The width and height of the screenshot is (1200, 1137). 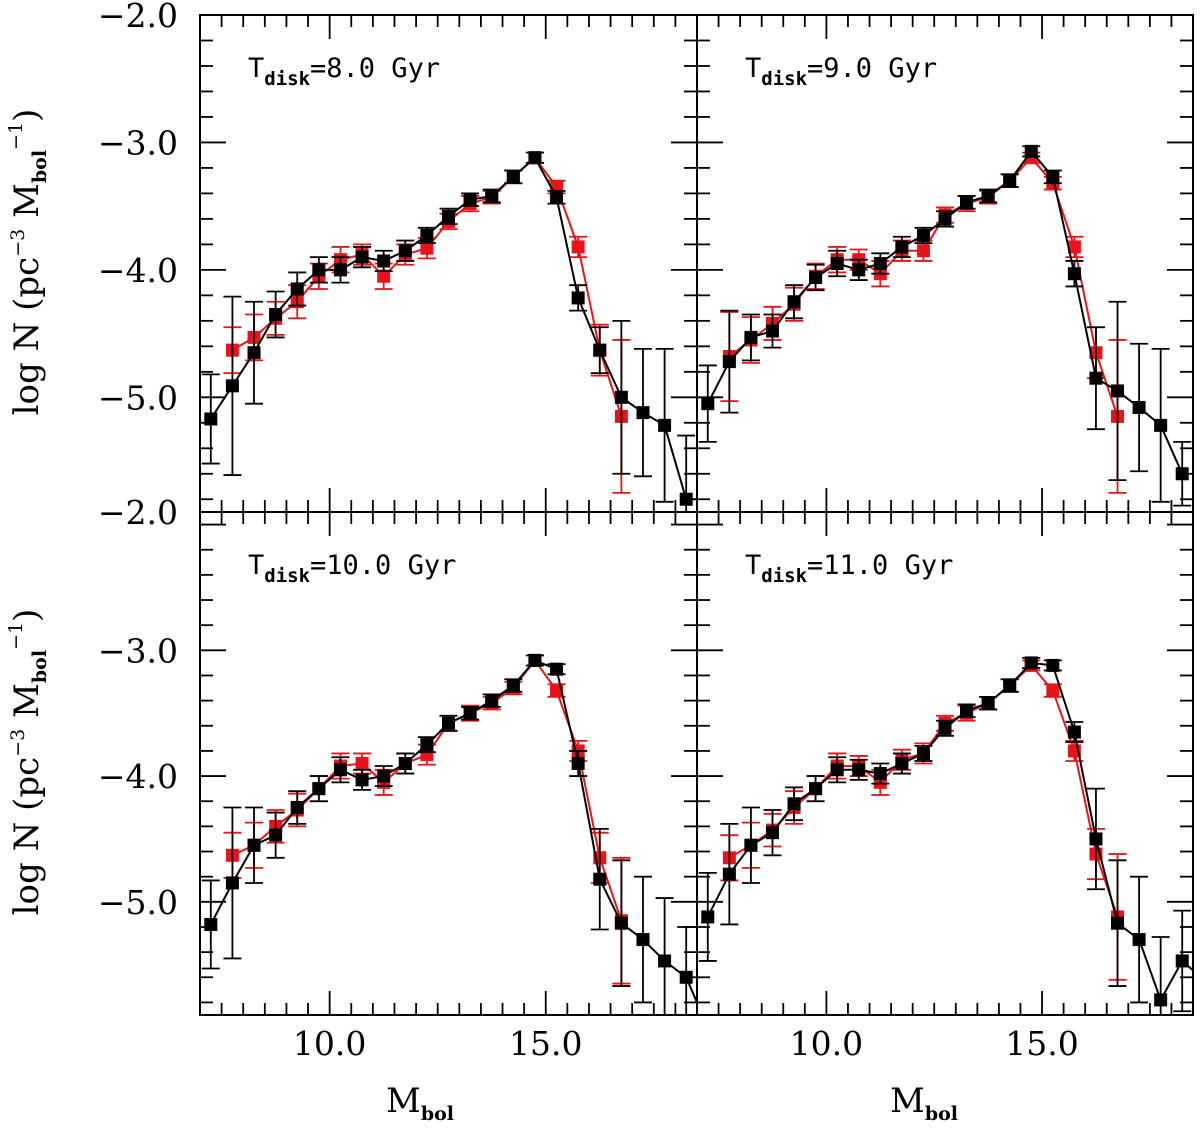 I want to click on panel-data, so click(x=945, y=325).